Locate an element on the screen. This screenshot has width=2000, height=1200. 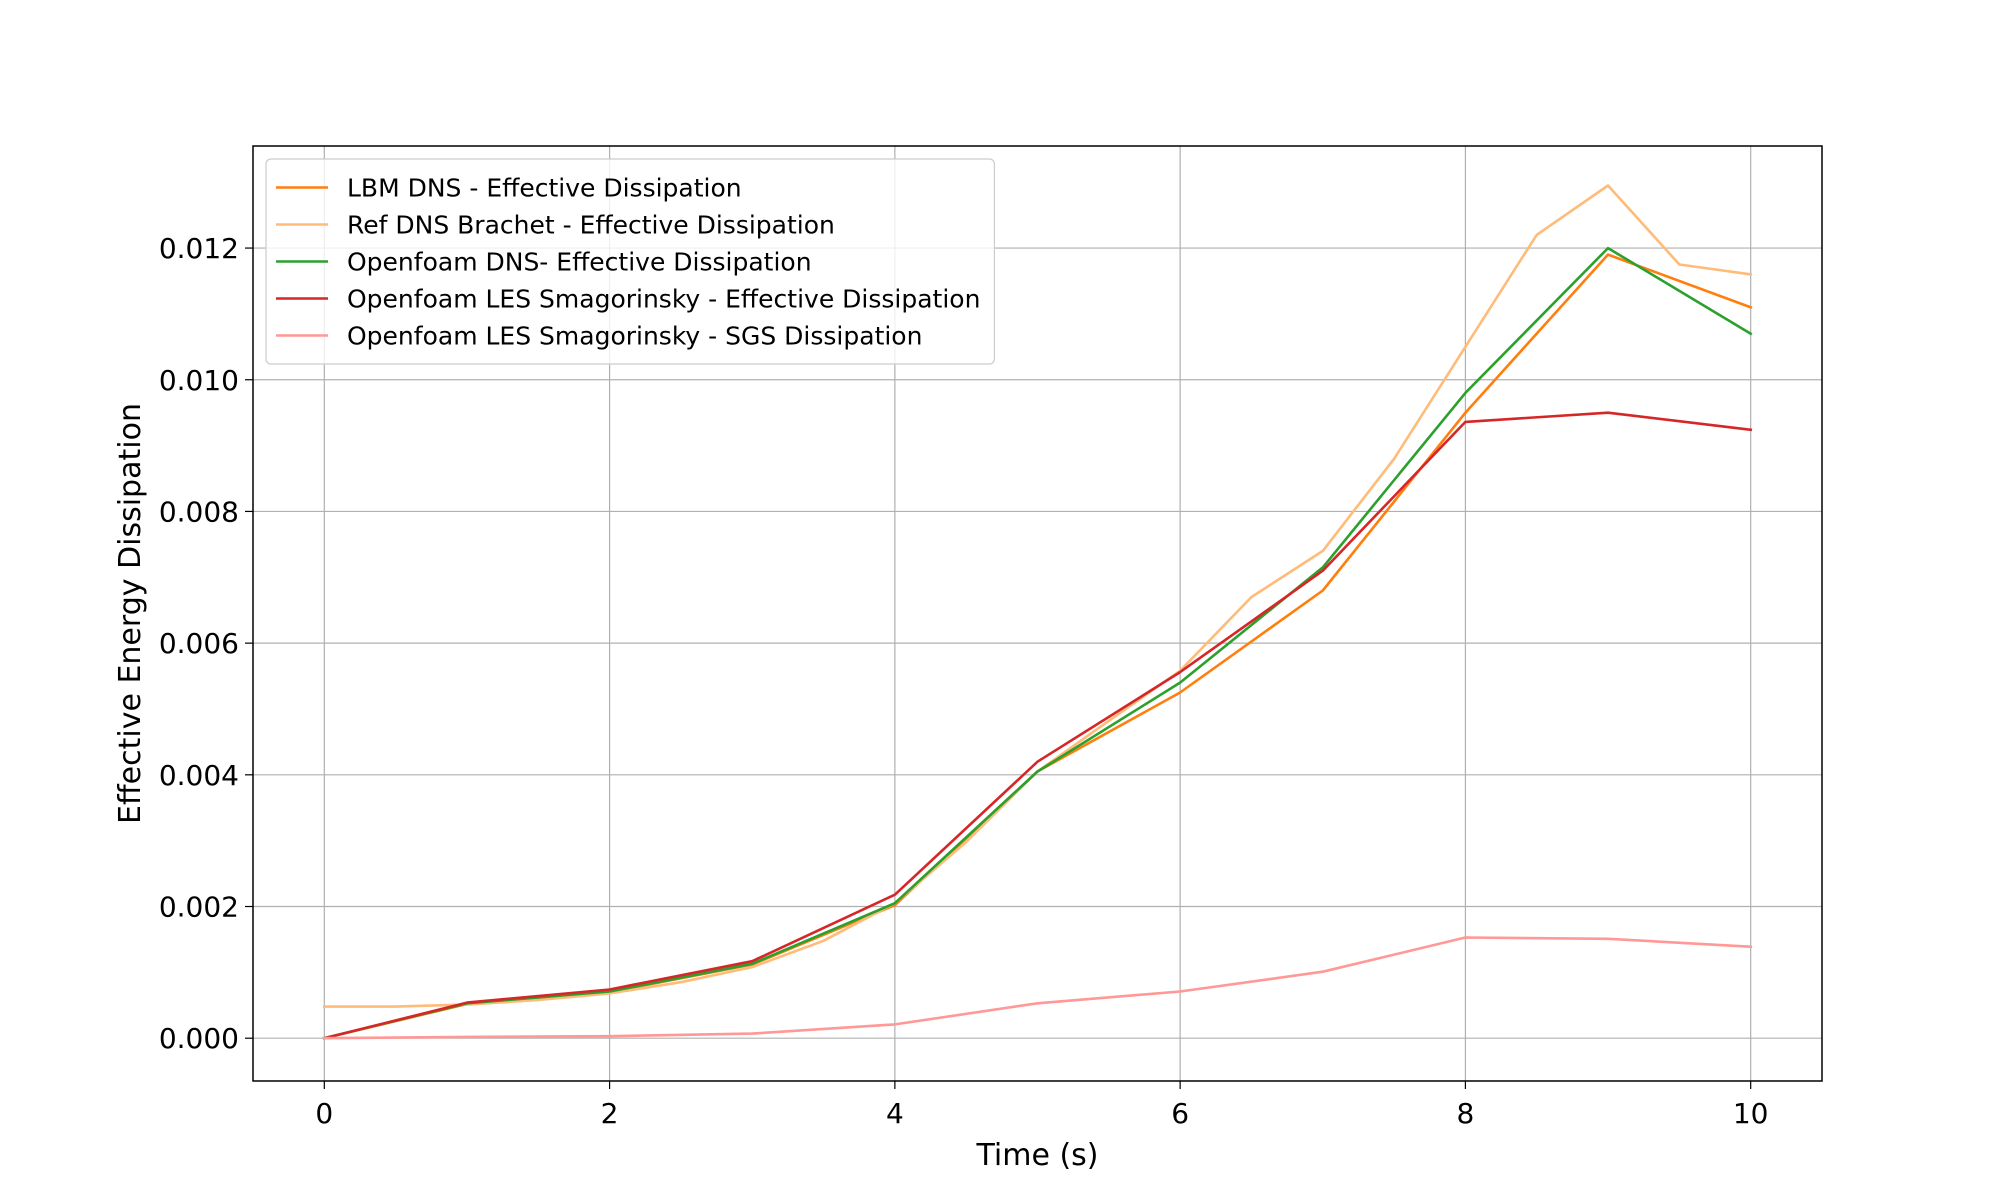
x-tick-label: 8 is located at coordinates (1465, 1113).